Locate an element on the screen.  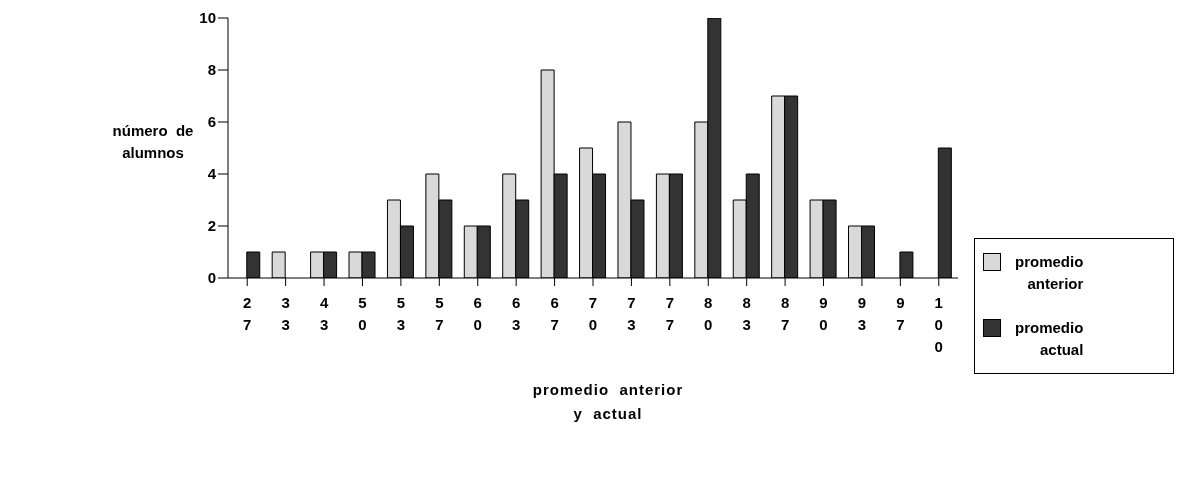
y-tick-label: 4 is located at coordinates (212, 174).